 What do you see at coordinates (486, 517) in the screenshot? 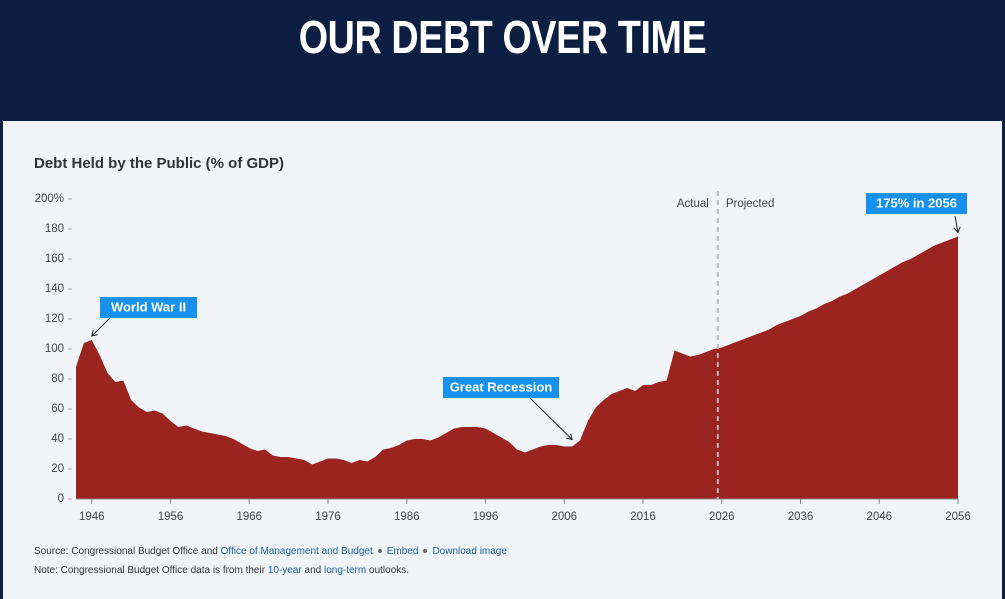
I see `x-tick-label: 1996` at bounding box center [486, 517].